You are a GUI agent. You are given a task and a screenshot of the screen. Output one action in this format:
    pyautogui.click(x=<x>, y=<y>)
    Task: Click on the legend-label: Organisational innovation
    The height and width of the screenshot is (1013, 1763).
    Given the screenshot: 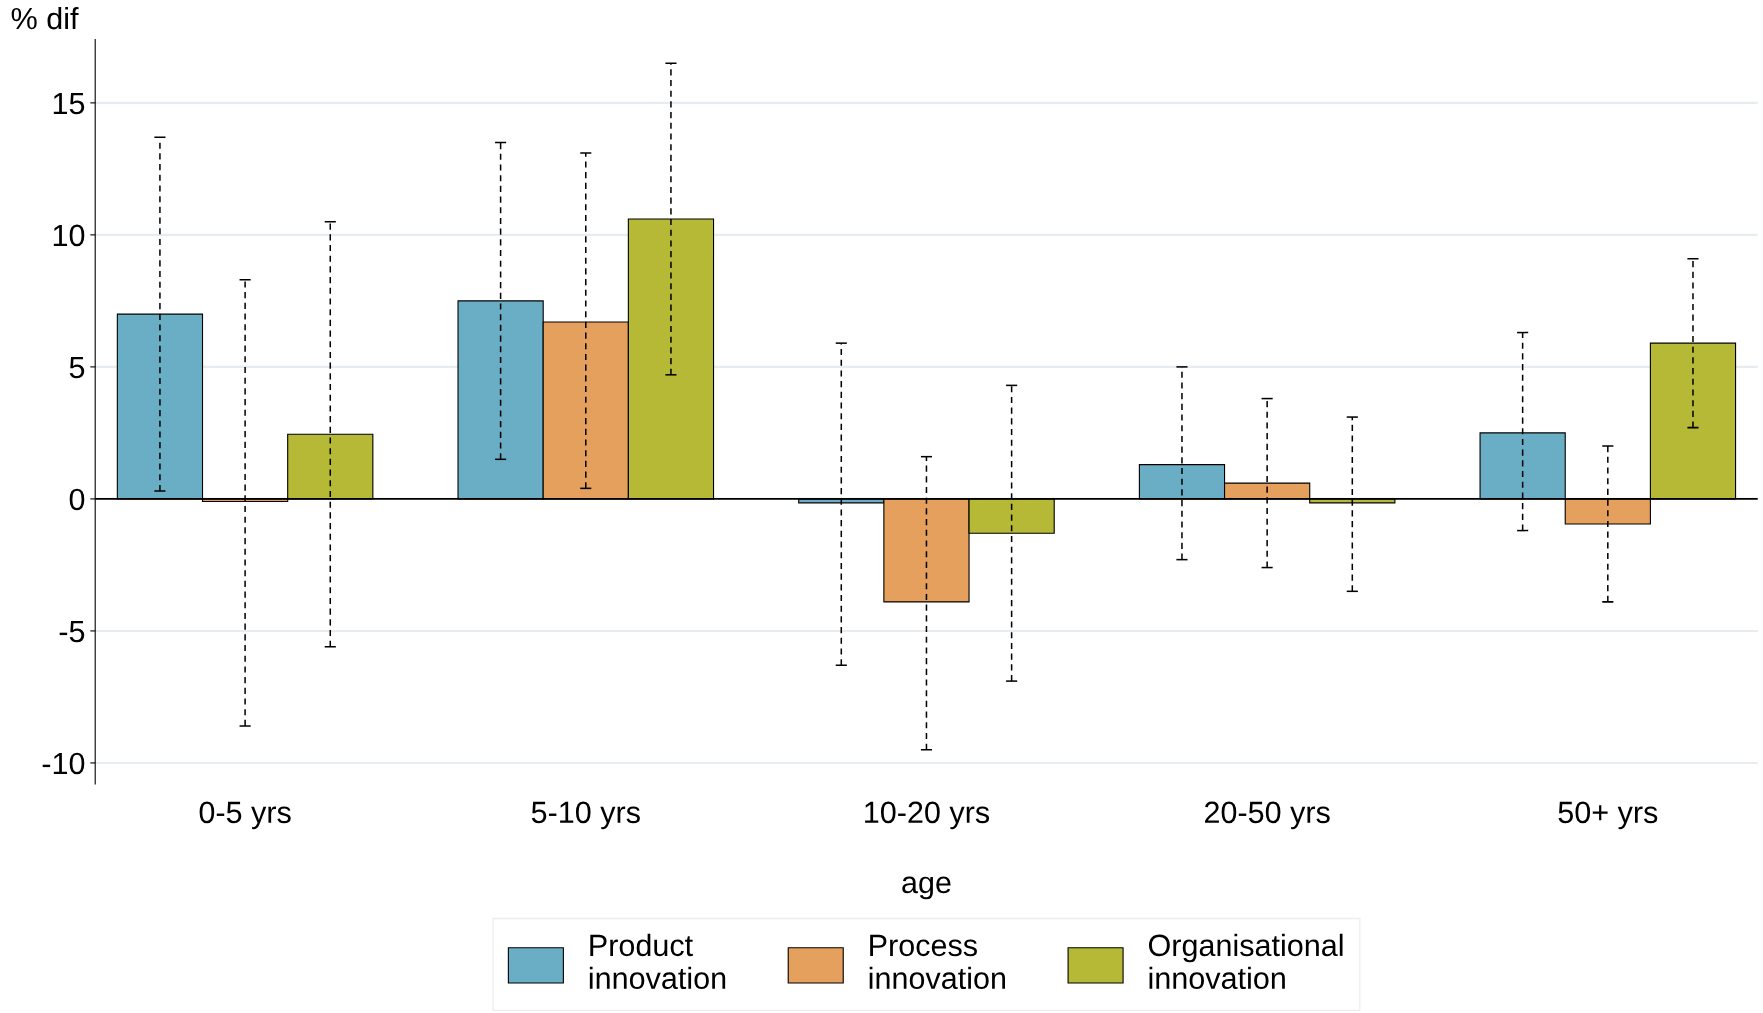 What is the action you would take?
    pyautogui.click(x=1245, y=961)
    